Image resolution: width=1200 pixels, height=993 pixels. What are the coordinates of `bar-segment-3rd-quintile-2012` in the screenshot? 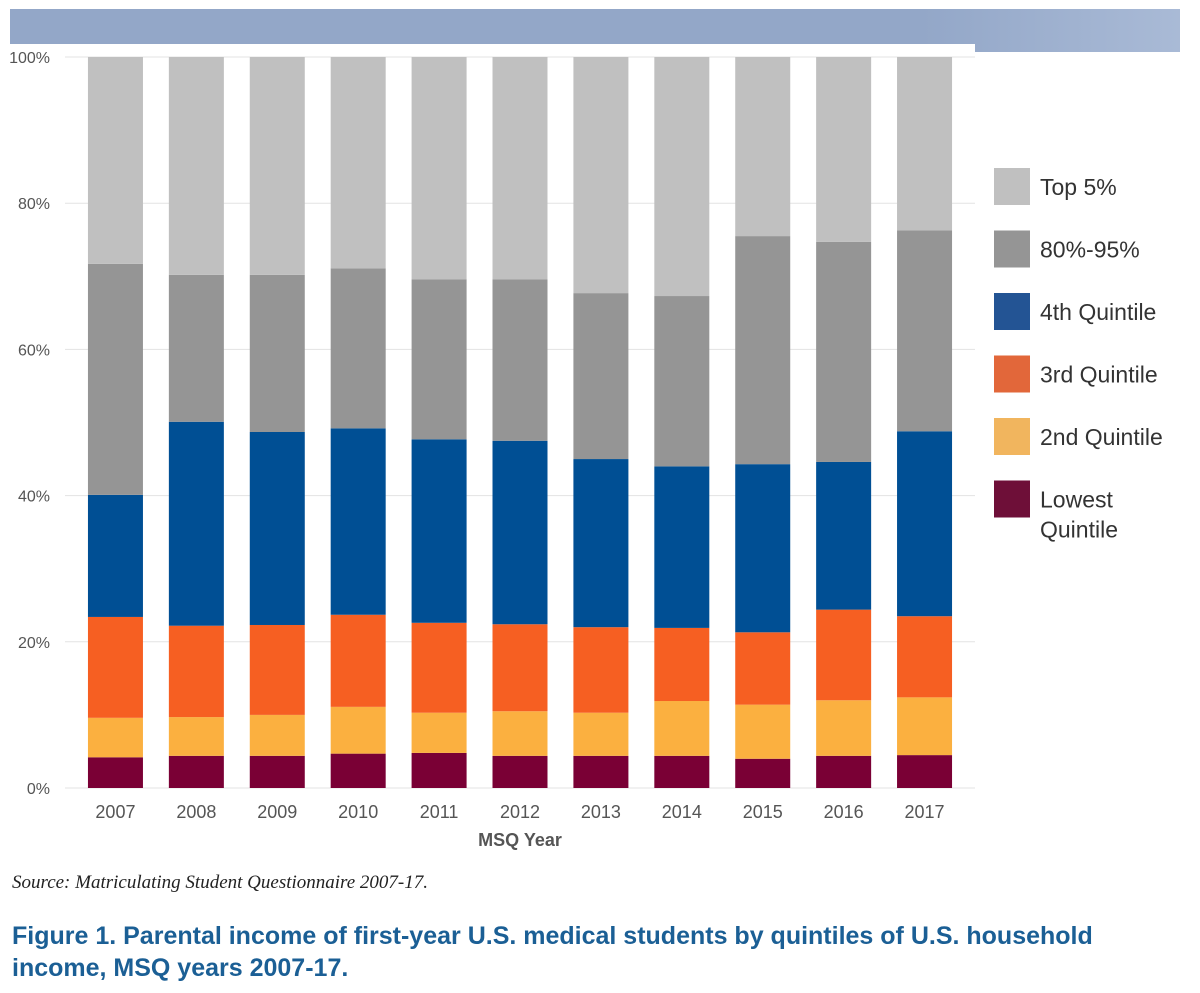 It's located at (520, 668).